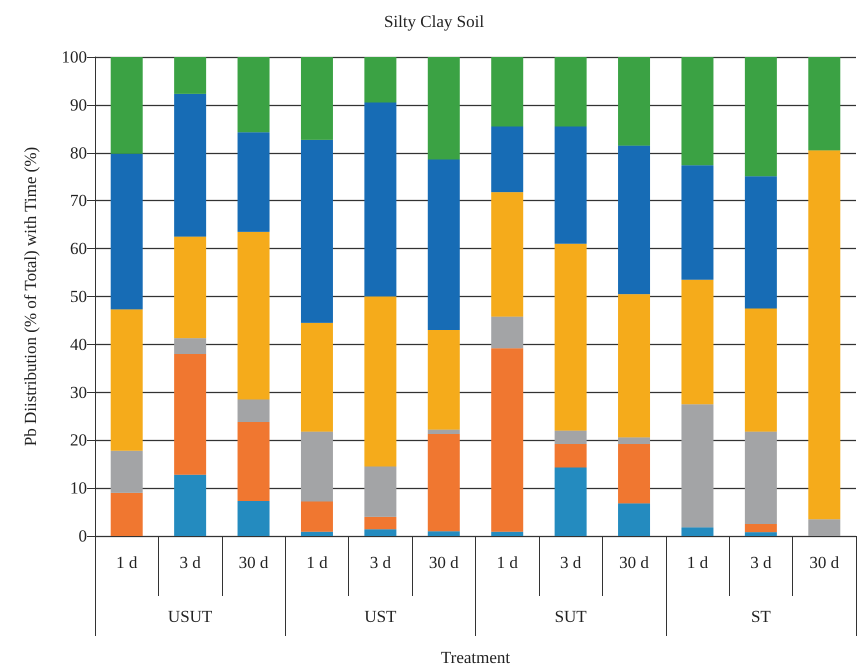 Image resolution: width=868 pixels, height=671 pixels. Describe the element at coordinates (78, 344) in the screenshot. I see `y-tick-label: 40` at that location.